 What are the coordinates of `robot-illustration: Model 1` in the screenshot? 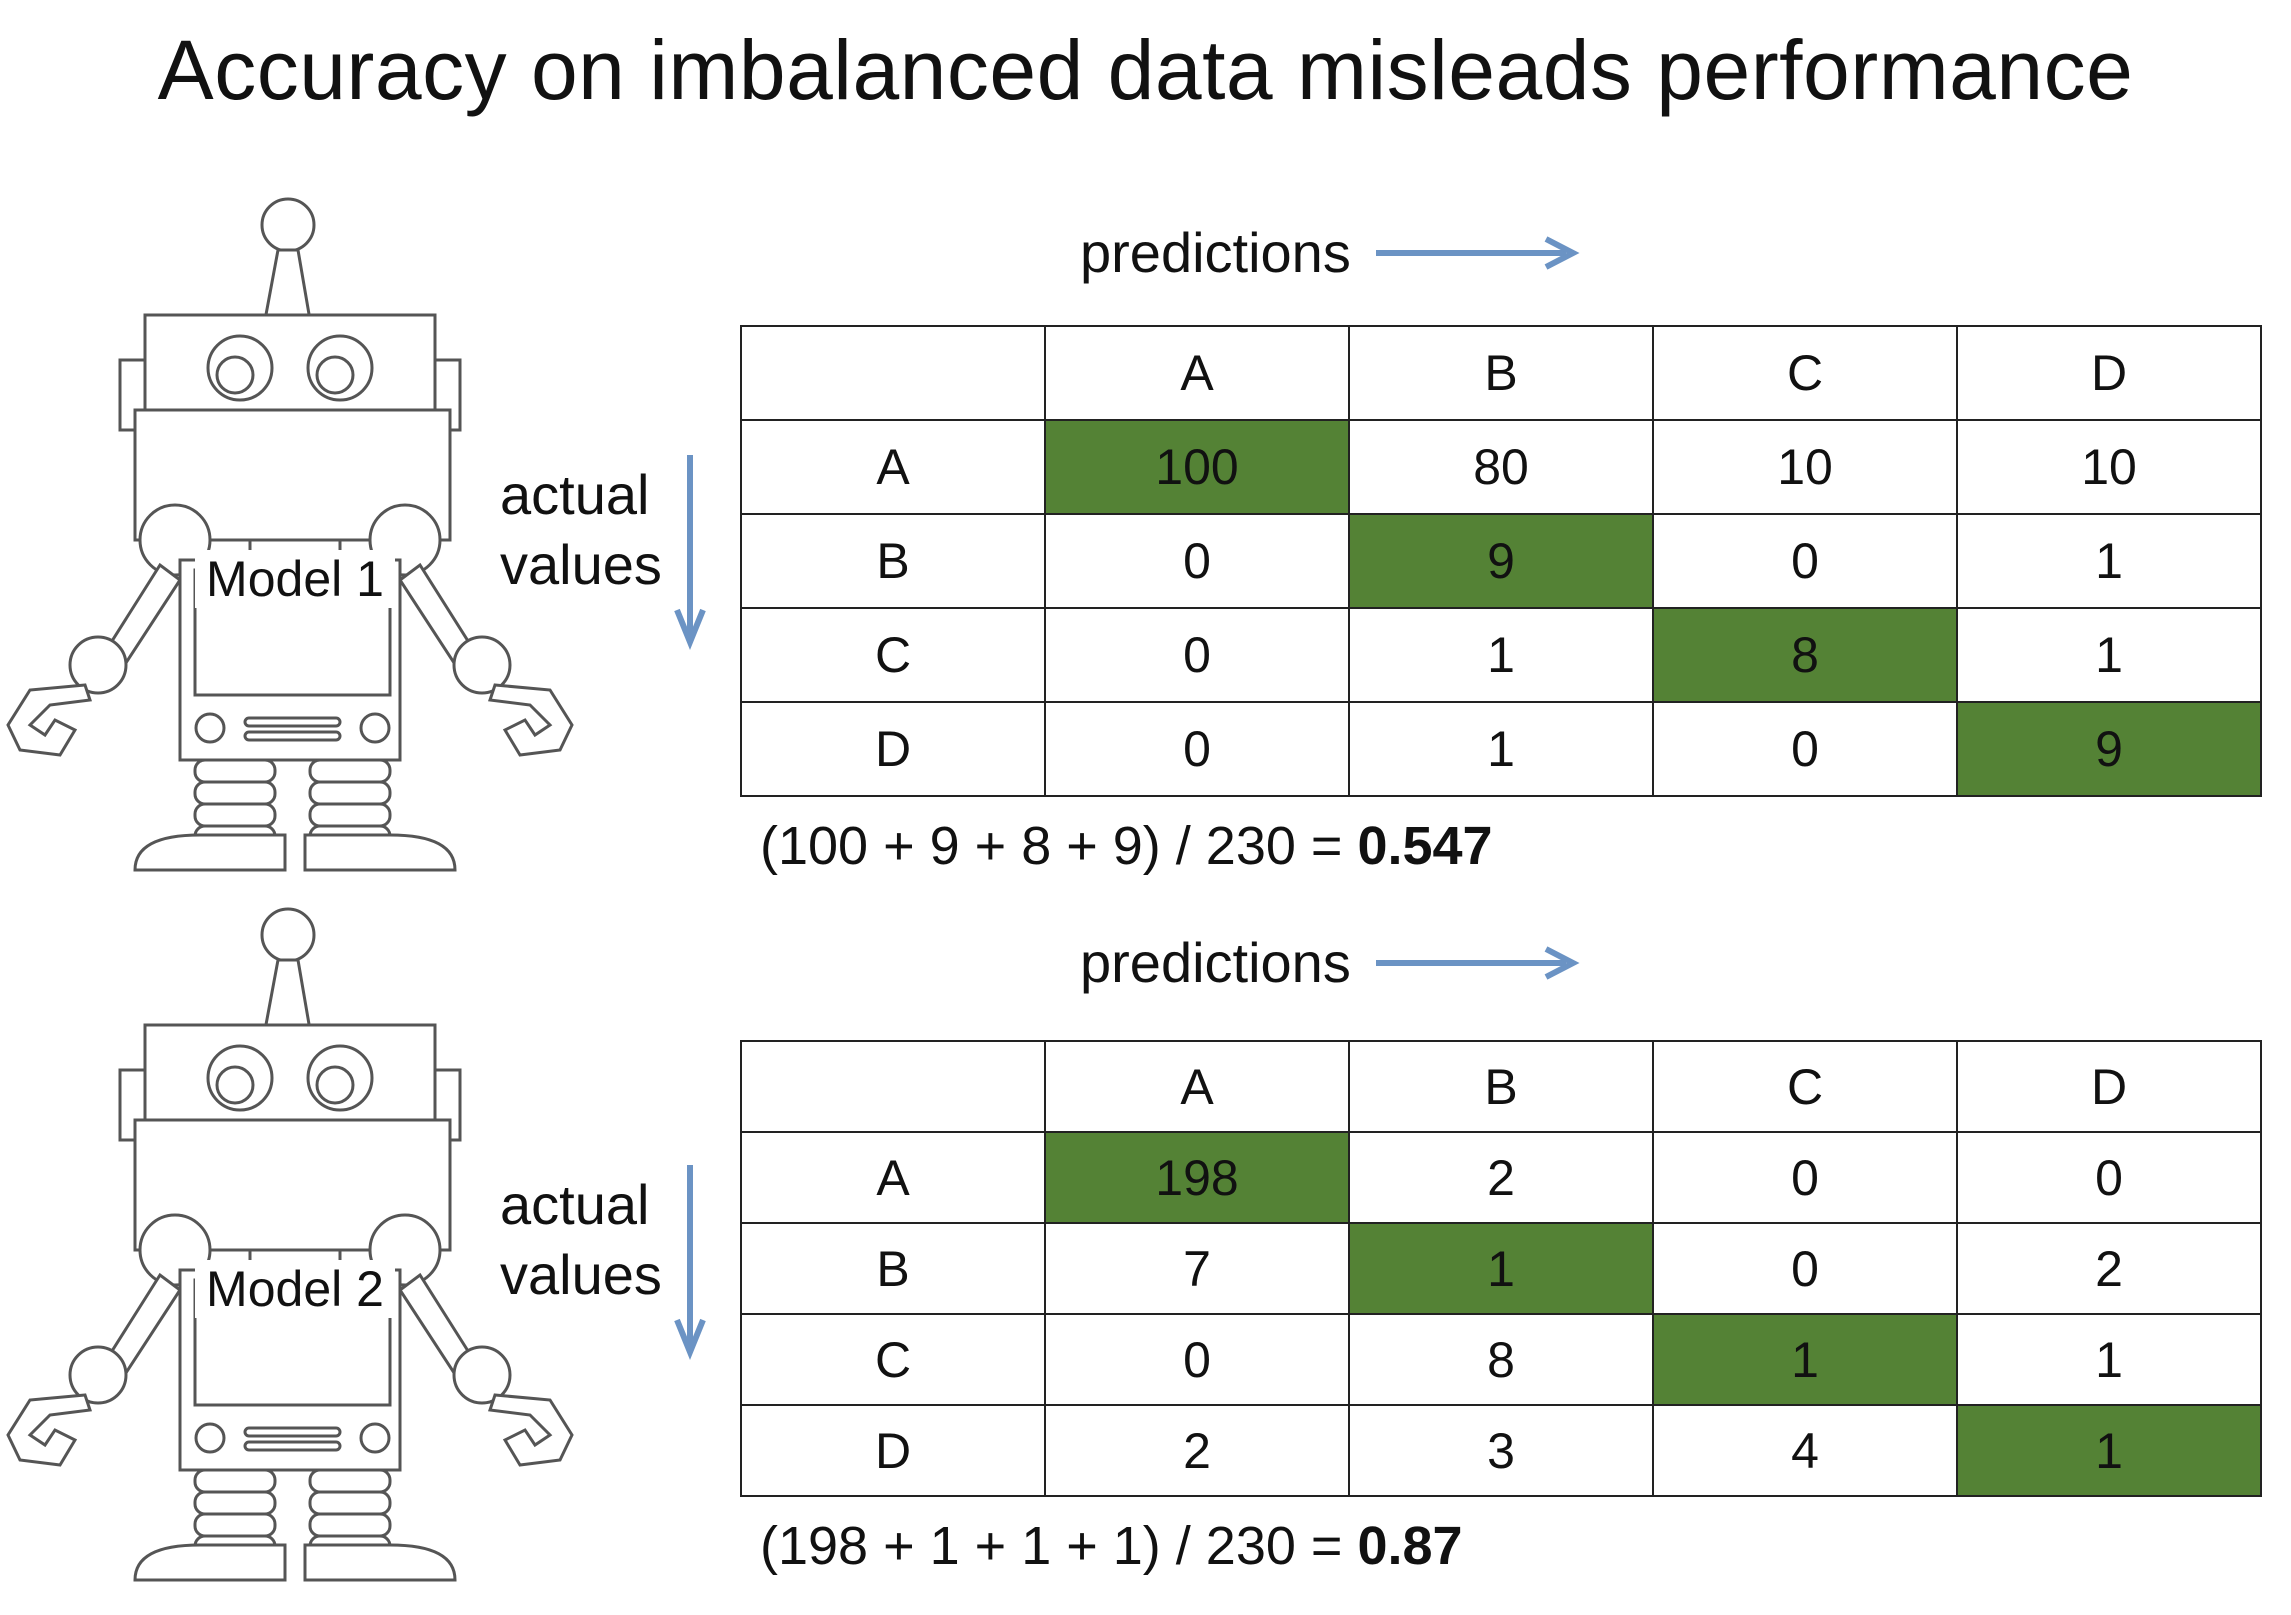 It's located at (300, 540).